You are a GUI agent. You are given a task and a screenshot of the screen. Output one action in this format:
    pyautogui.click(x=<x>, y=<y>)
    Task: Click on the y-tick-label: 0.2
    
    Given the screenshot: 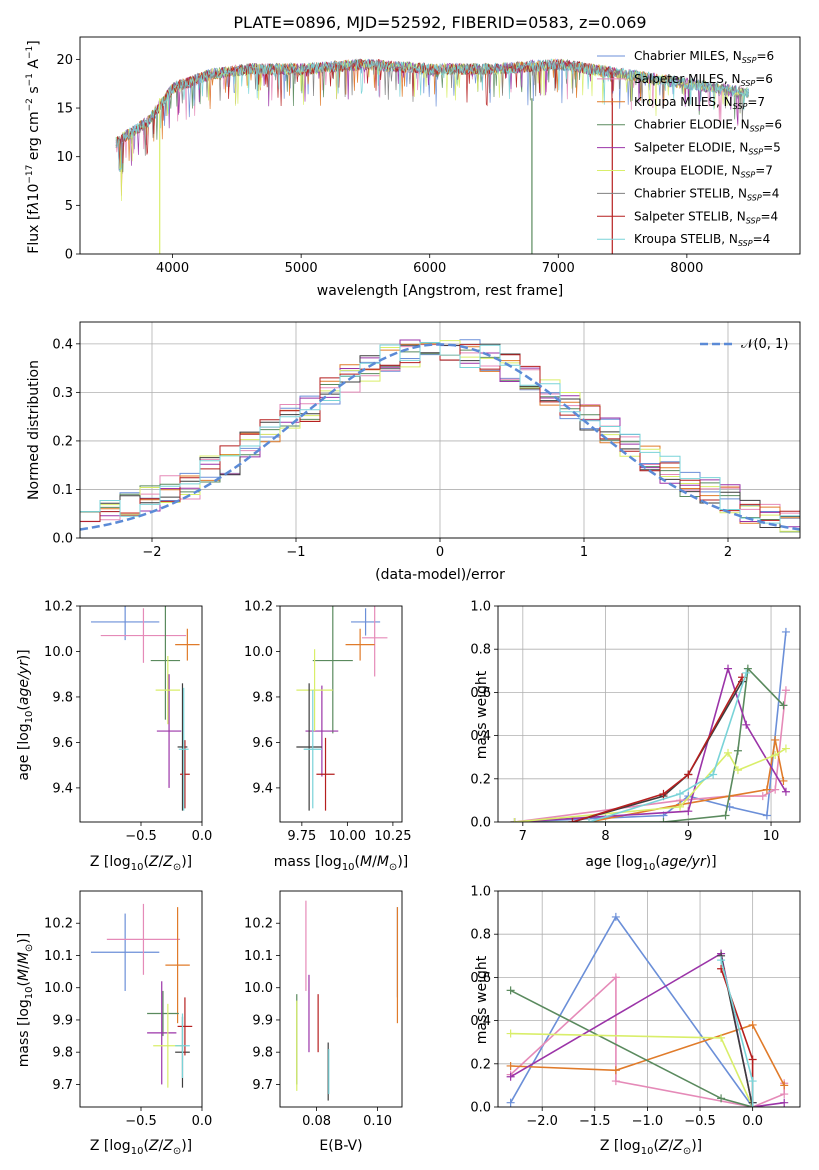 What is the action you would take?
    pyautogui.click(x=62, y=441)
    